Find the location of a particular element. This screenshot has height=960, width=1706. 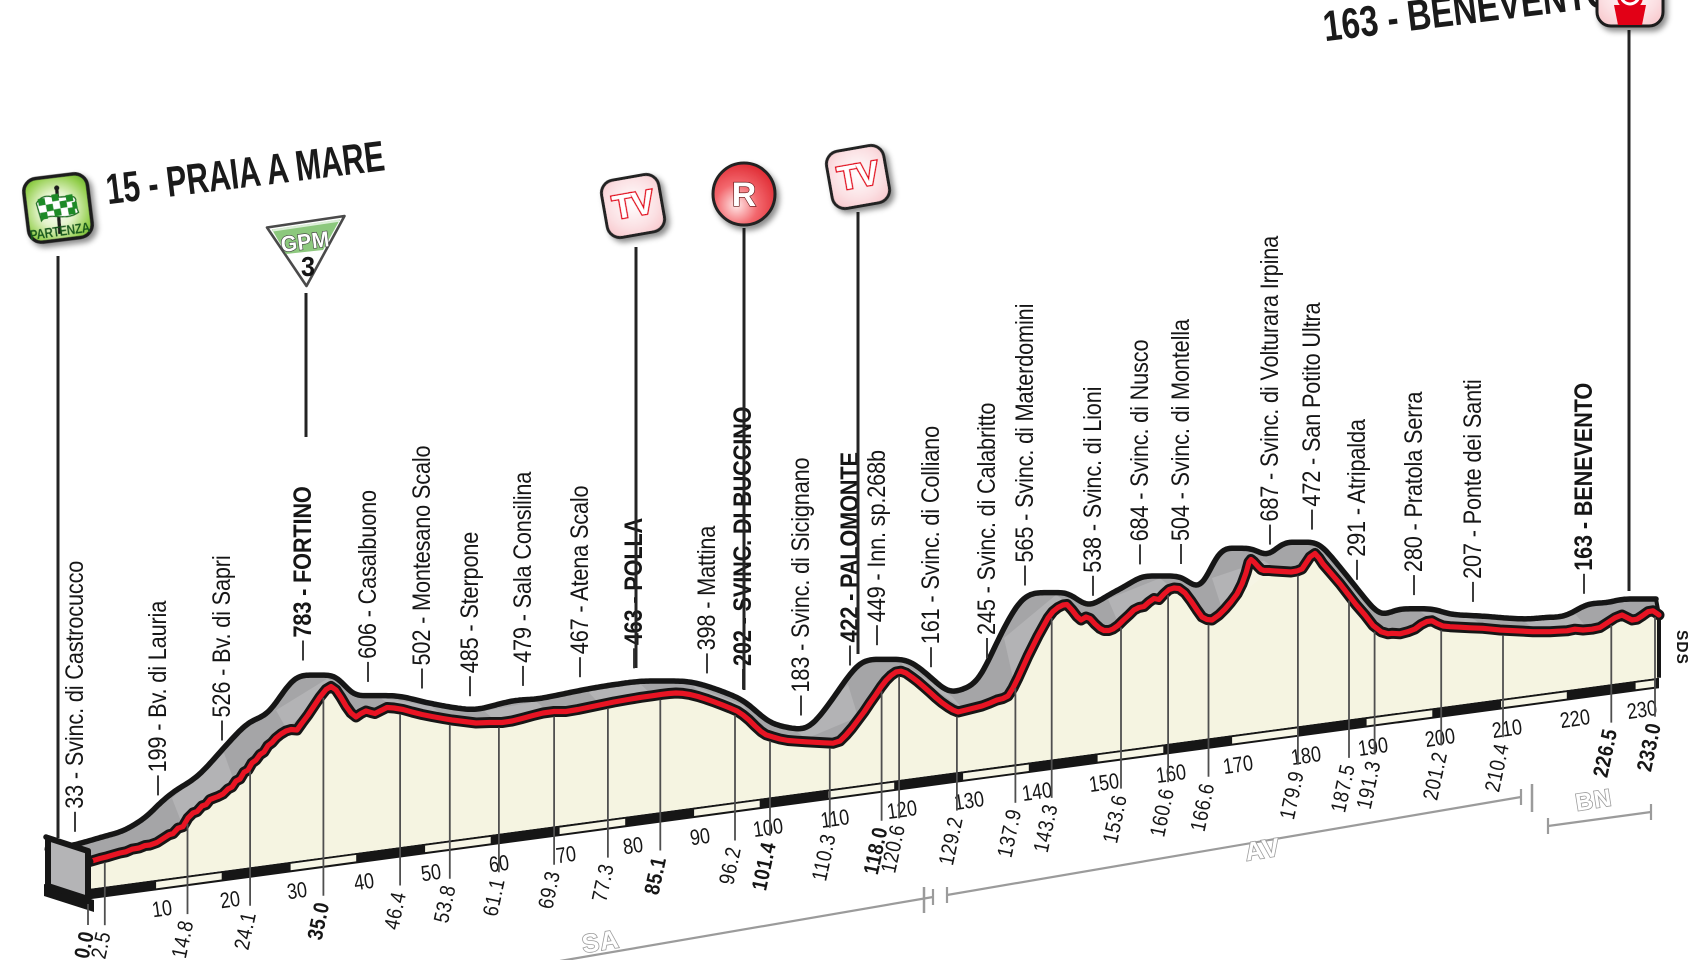

svg-text: 160 is located at coordinates (1171, 774).